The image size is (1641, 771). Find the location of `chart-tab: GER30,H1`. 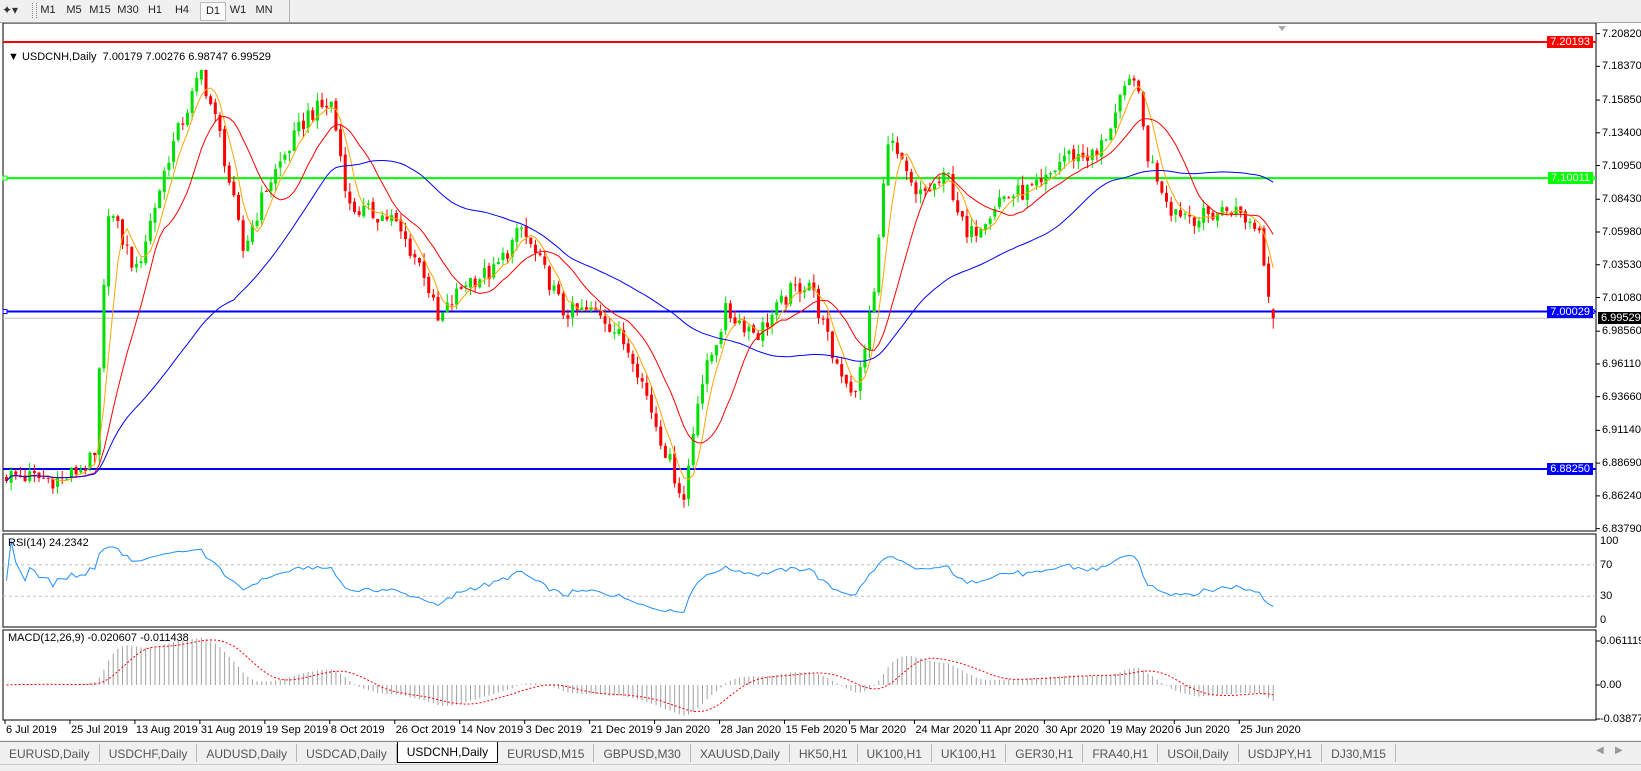

chart-tab: GER30,H1 is located at coordinates (1045, 753).